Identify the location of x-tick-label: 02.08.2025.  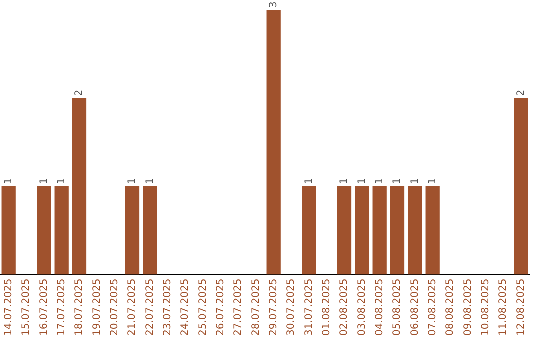
(344, 307).